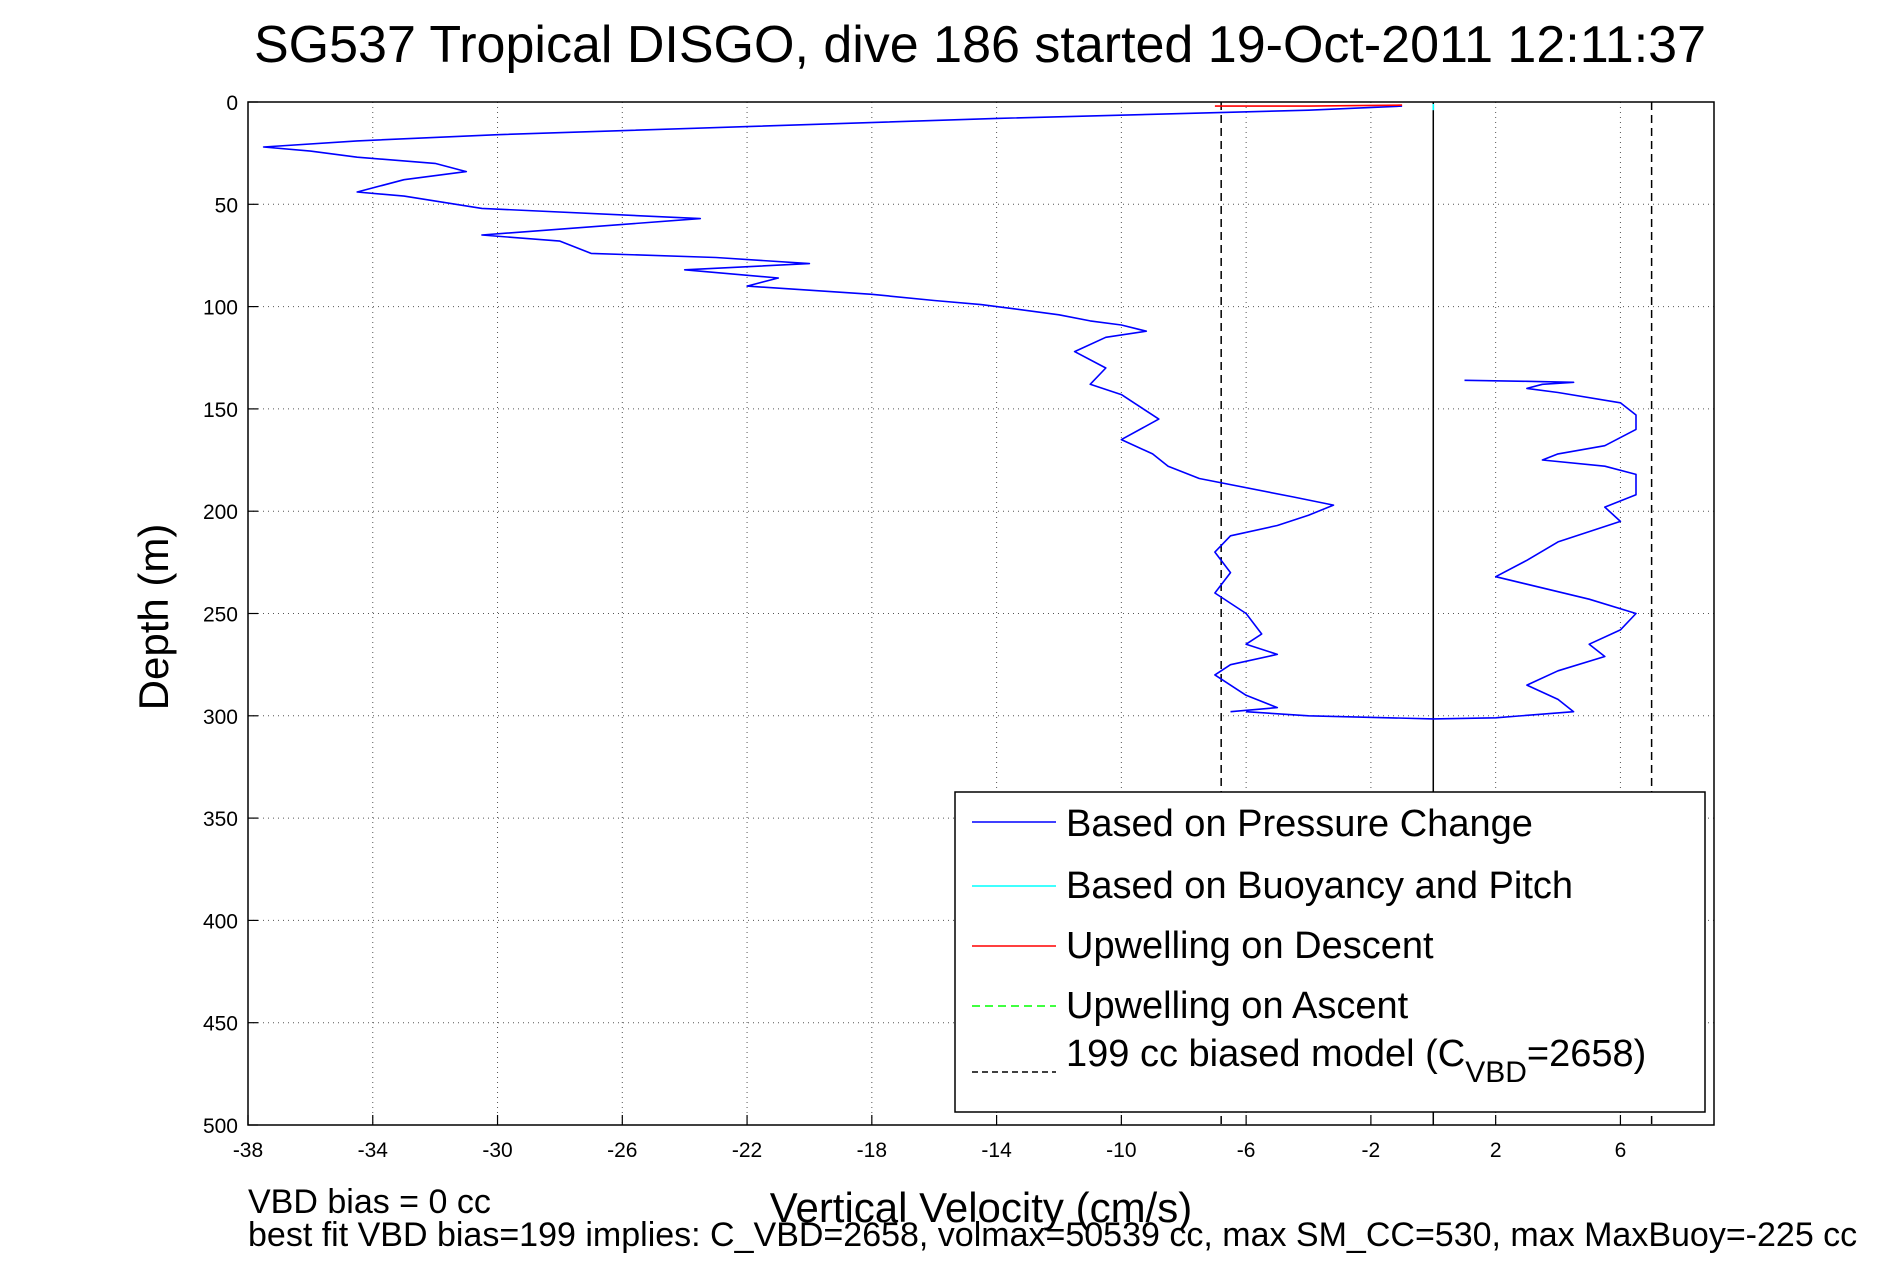  I want to click on legend-label-model: 199 cc biased model (CVBD=2658), so click(1356, 1061).